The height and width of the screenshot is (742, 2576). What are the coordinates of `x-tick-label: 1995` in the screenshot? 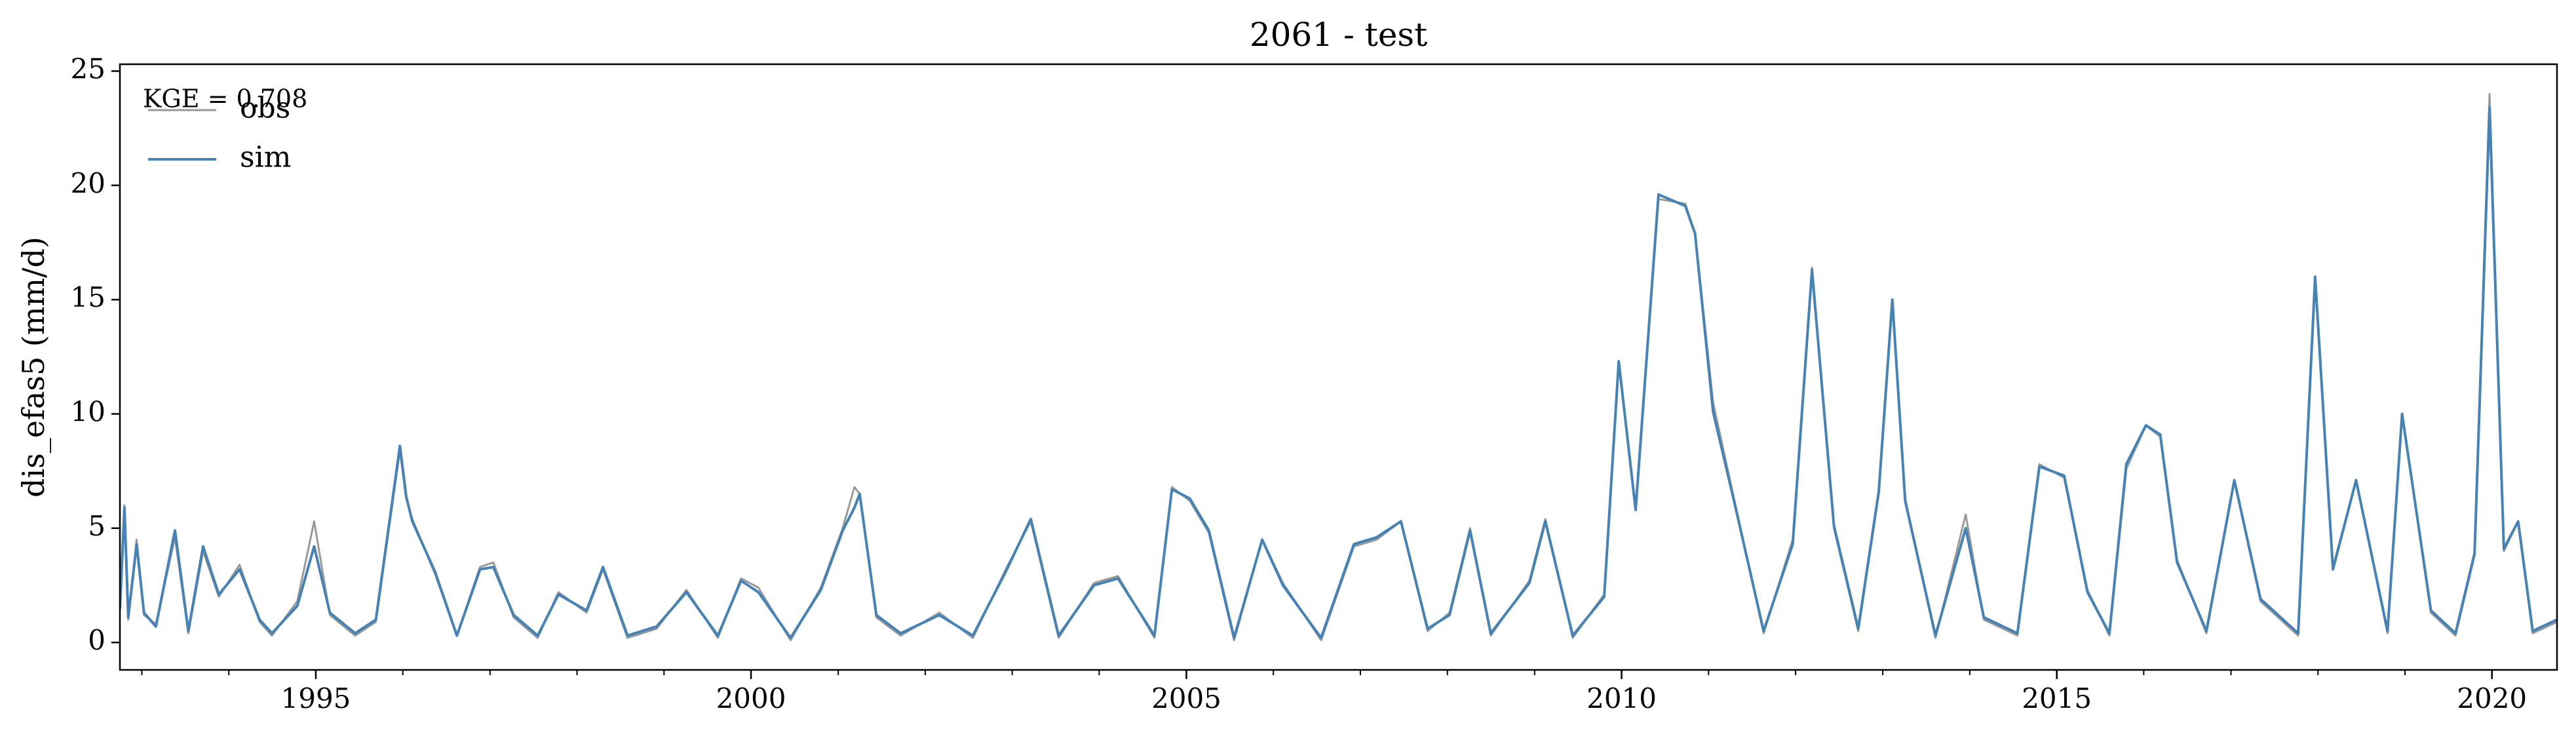 It's located at (316, 698).